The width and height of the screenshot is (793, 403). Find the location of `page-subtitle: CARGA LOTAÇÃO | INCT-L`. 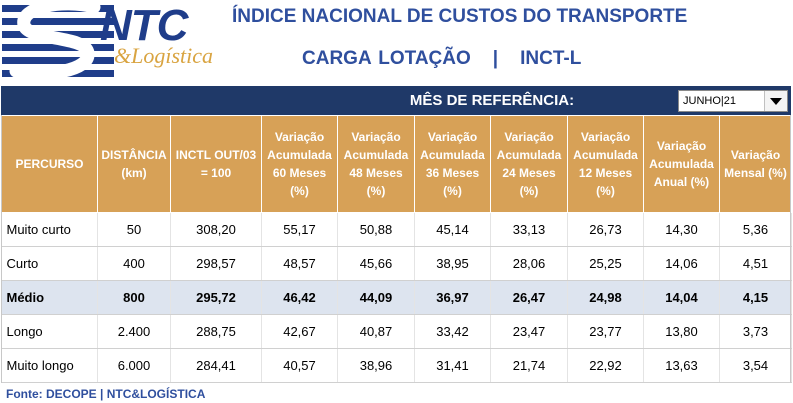

page-subtitle: CARGA LOTAÇÃO | INCT-L is located at coordinates (441, 59).